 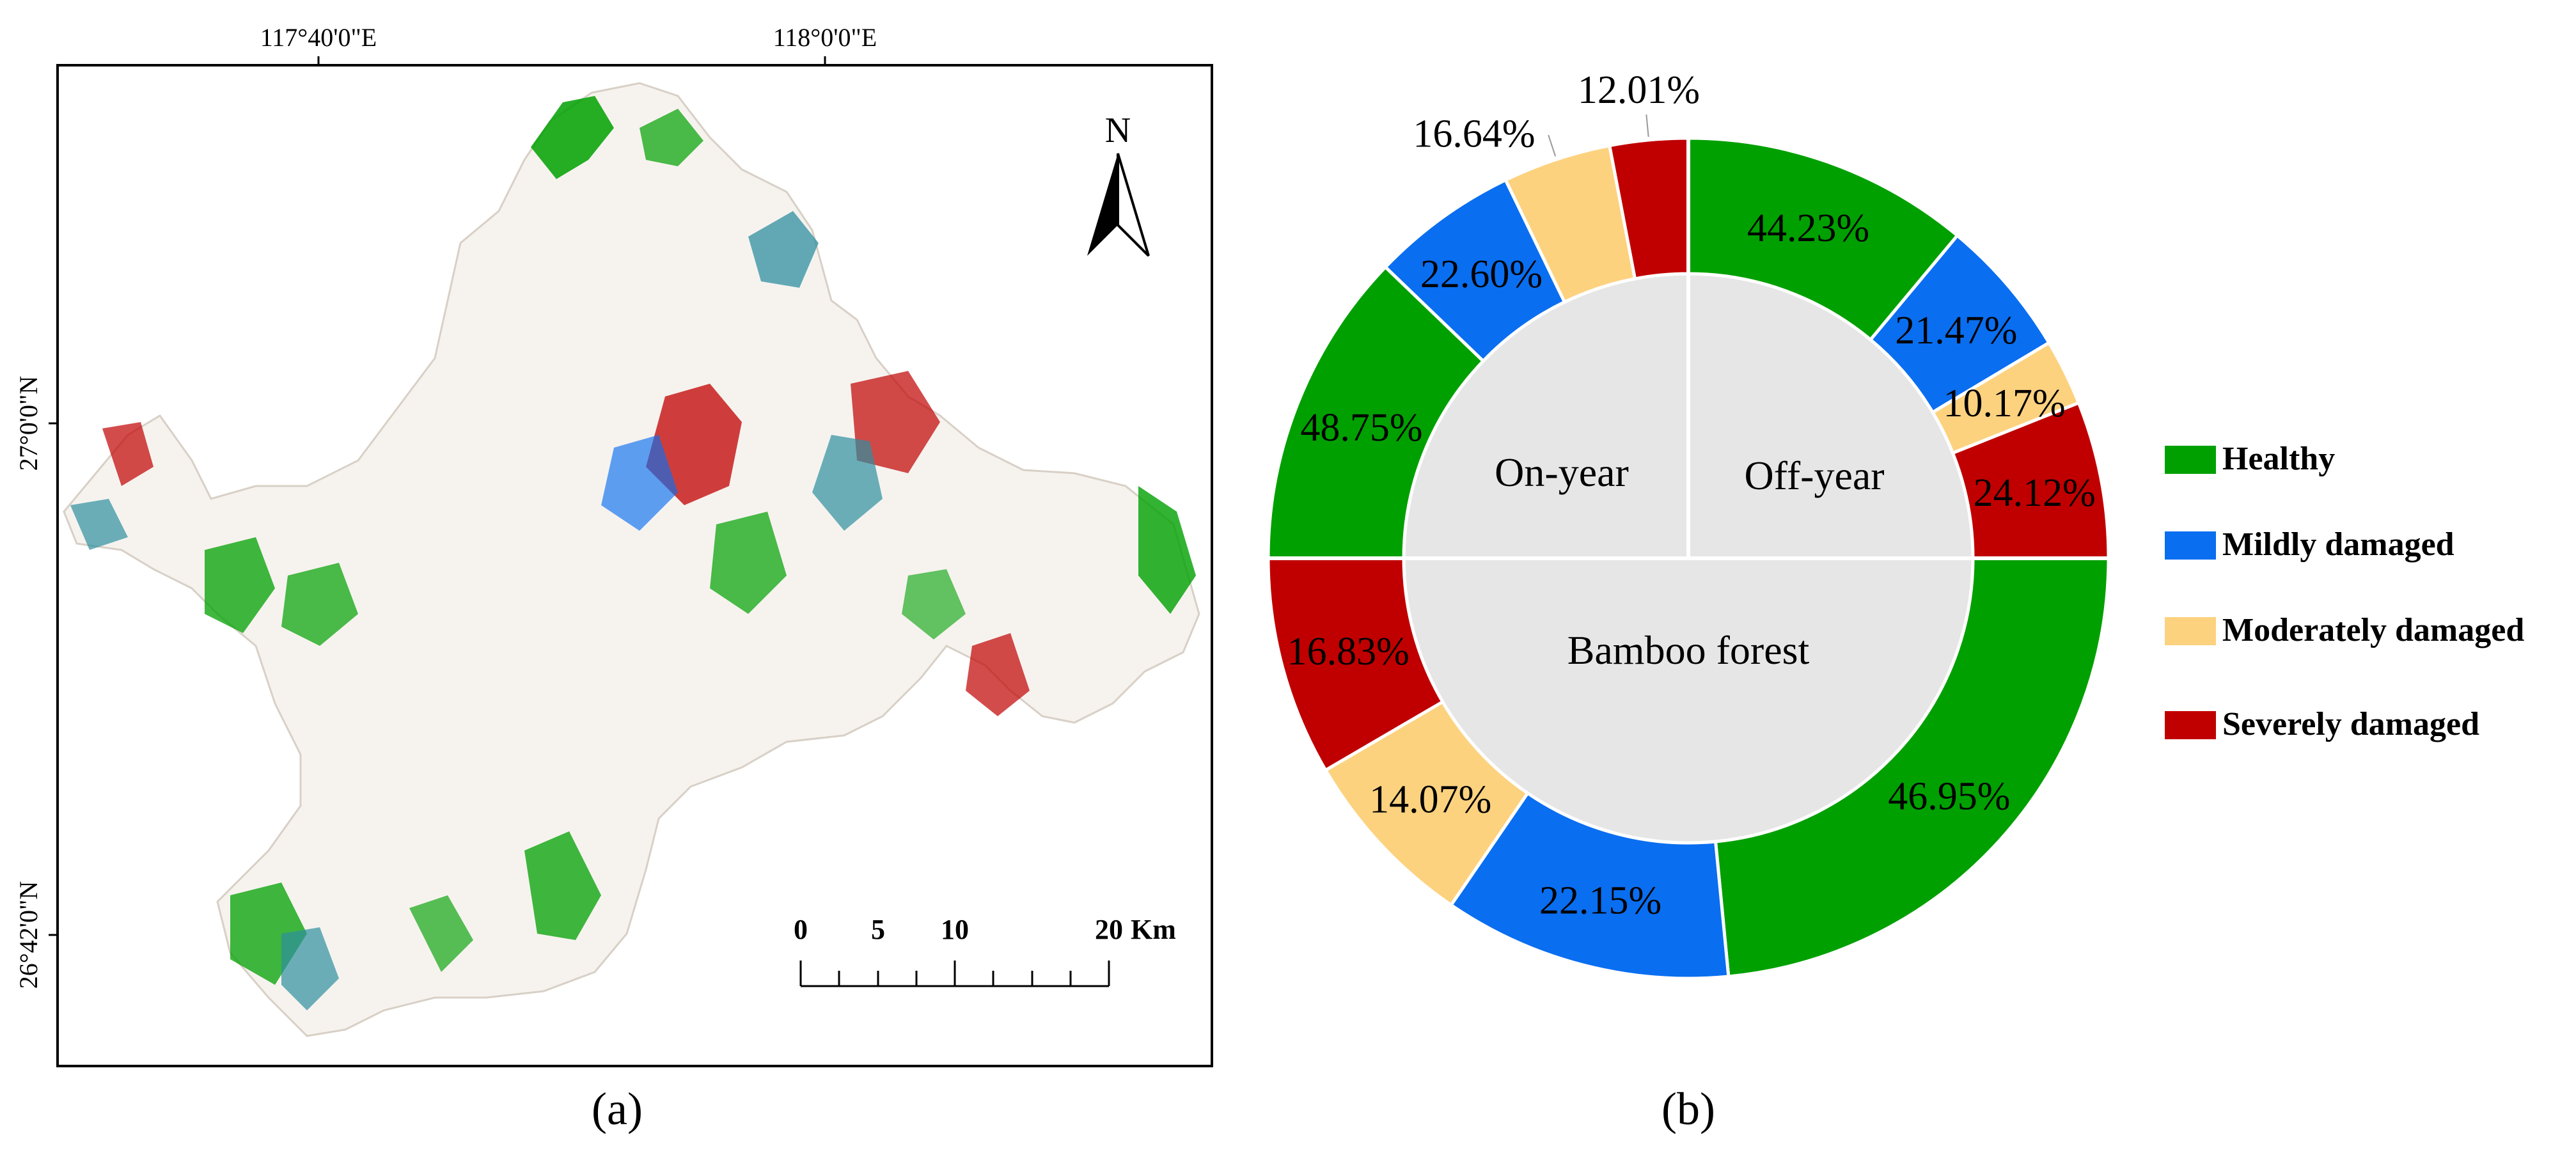 I want to click on lat-label: 26°42'0"N, so click(x=28, y=935).